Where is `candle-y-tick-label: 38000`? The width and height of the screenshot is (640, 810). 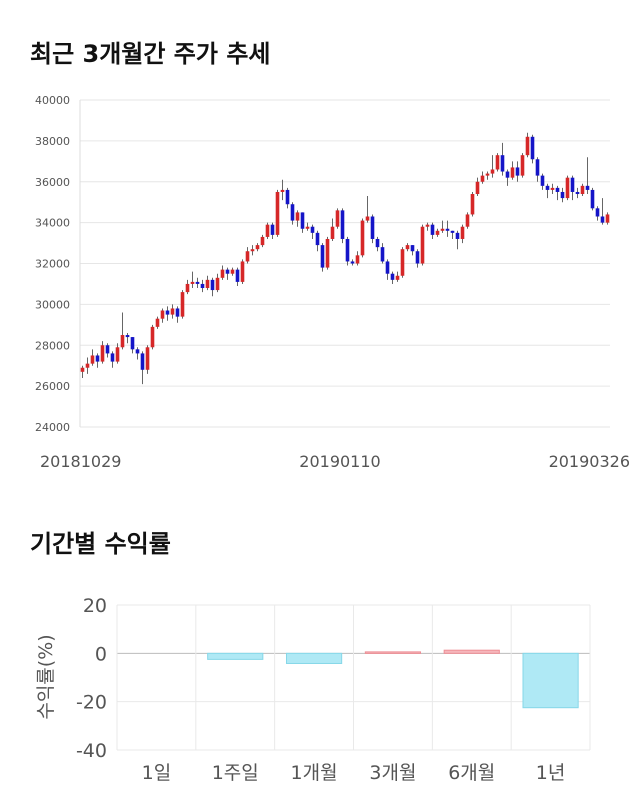
candle-y-tick-label: 38000 is located at coordinates (52, 141).